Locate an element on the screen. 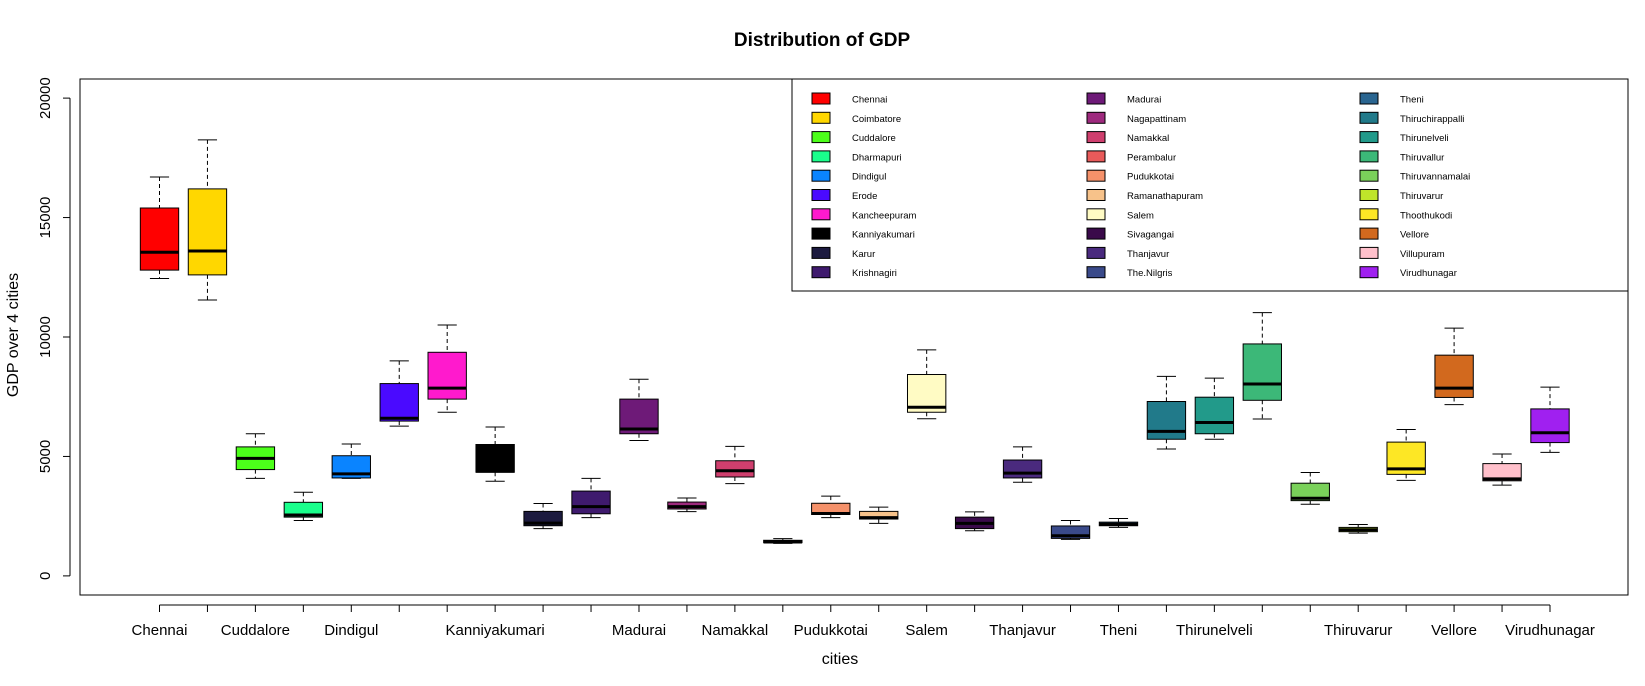 Image resolution: width=1645 pixels, height=686 pixels. legend-entry: Ramanathapuram is located at coordinates (1144, 195).